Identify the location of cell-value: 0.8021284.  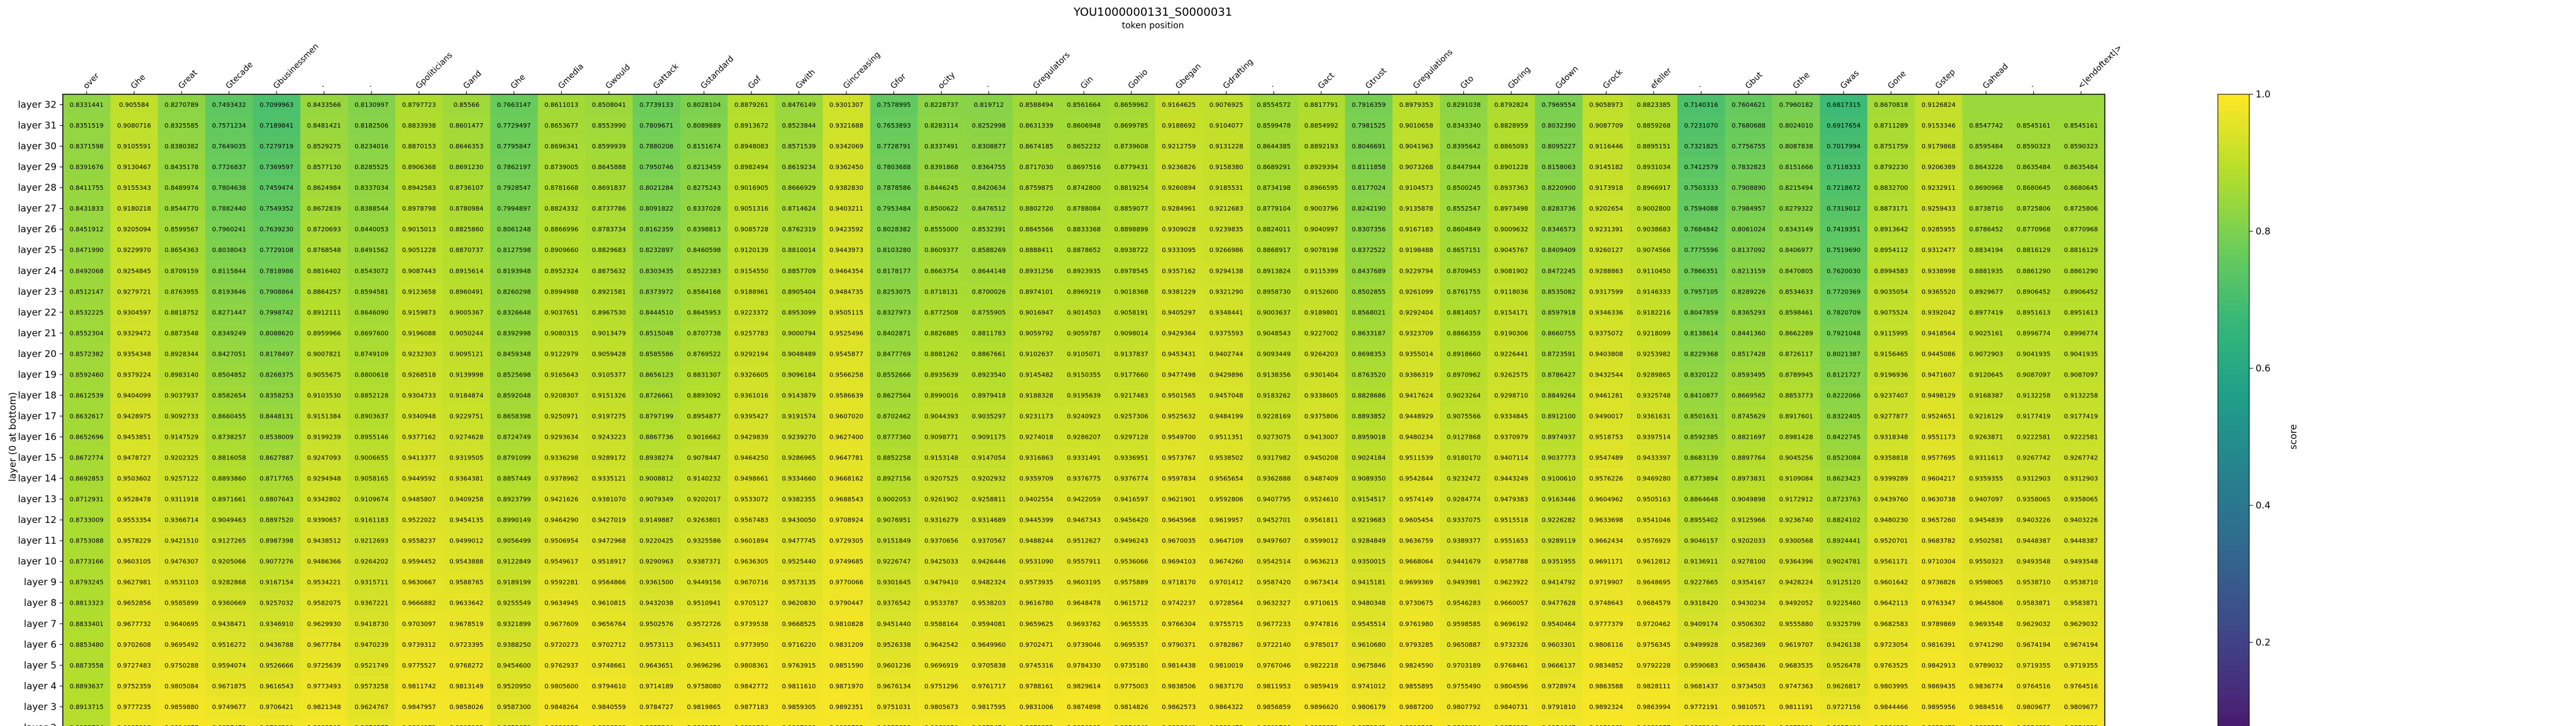
(657, 188).